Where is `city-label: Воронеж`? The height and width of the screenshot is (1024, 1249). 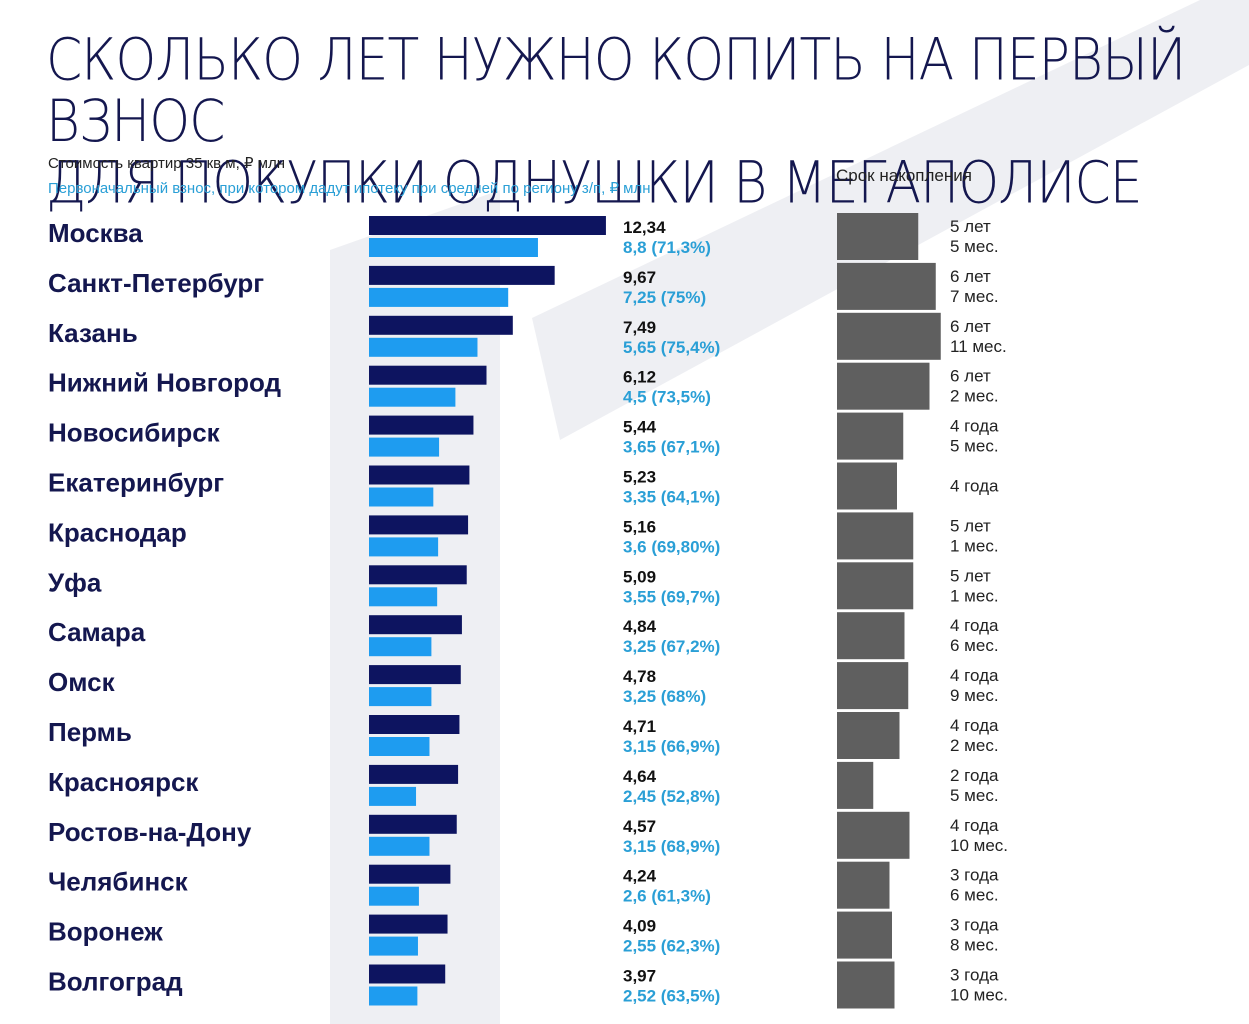
city-label: Воронеж is located at coordinates (105, 932).